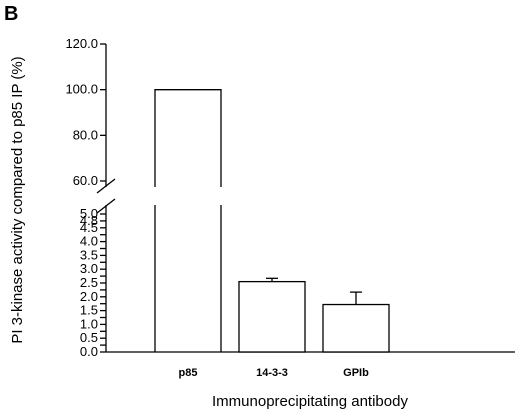  I want to click on y-tick-label: 60.0, so click(85, 180).